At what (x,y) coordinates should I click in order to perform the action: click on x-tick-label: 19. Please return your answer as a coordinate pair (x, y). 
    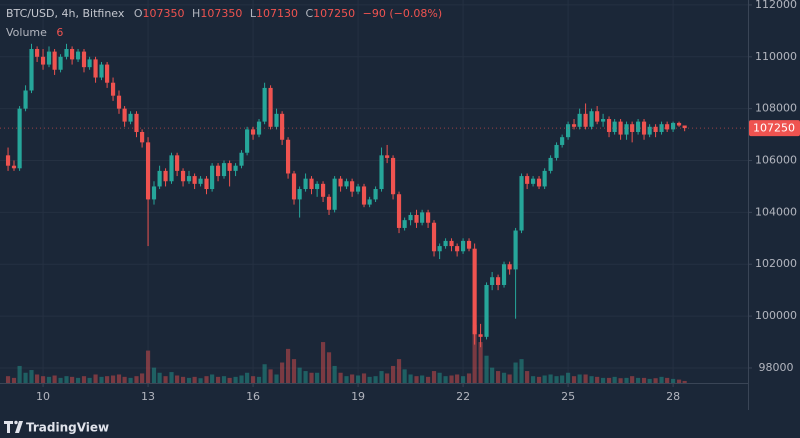
    Looking at the image, I should click on (358, 396).